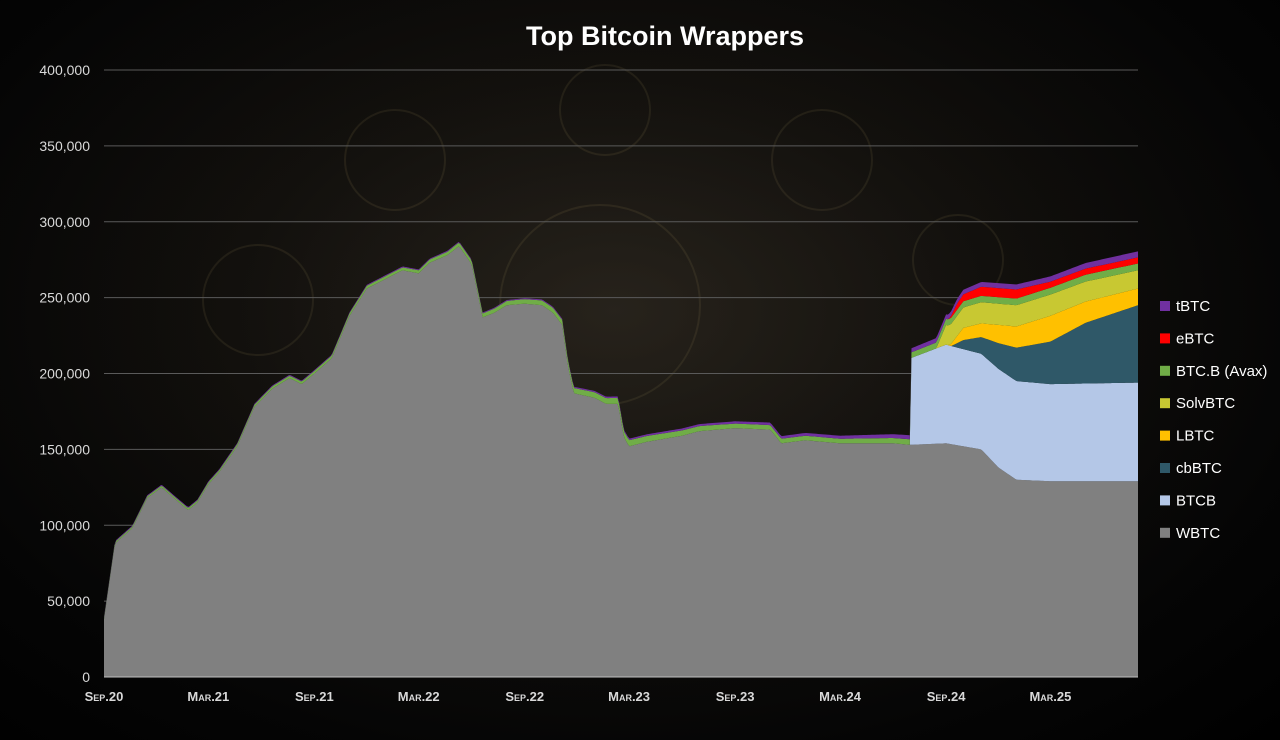 Image resolution: width=1280 pixels, height=740 pixels. Describe the element at coordinates (64, 449) in the screenshot. I see `y-tick-label: 150,000` at that location.